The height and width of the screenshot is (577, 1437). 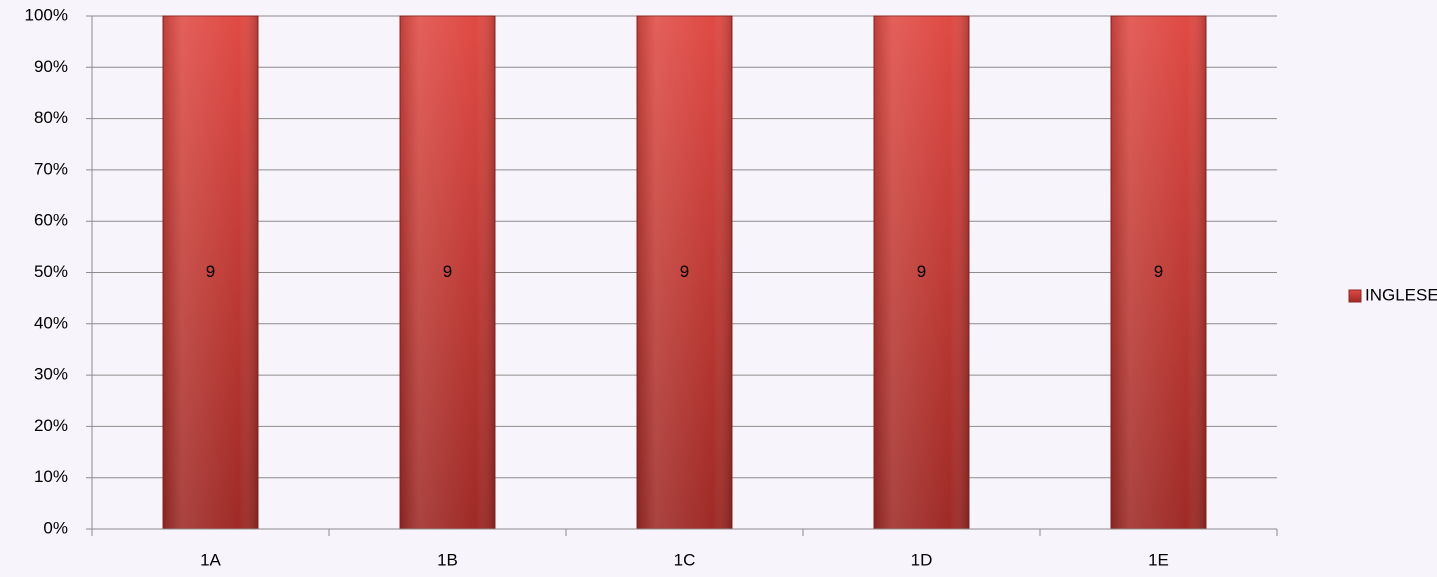 What do you see at coordinates (51, 117) in the screenshot?
I see `y-tick-label: 80%` at bounding box center [51, 117].